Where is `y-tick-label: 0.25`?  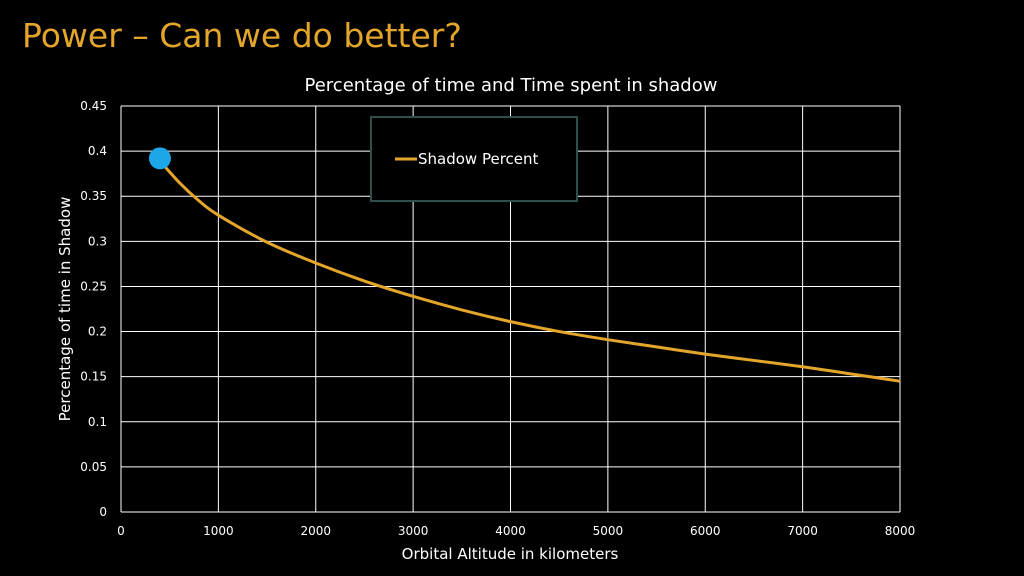
y-tick-label: 0.25 is located at coordinates (93, 286).